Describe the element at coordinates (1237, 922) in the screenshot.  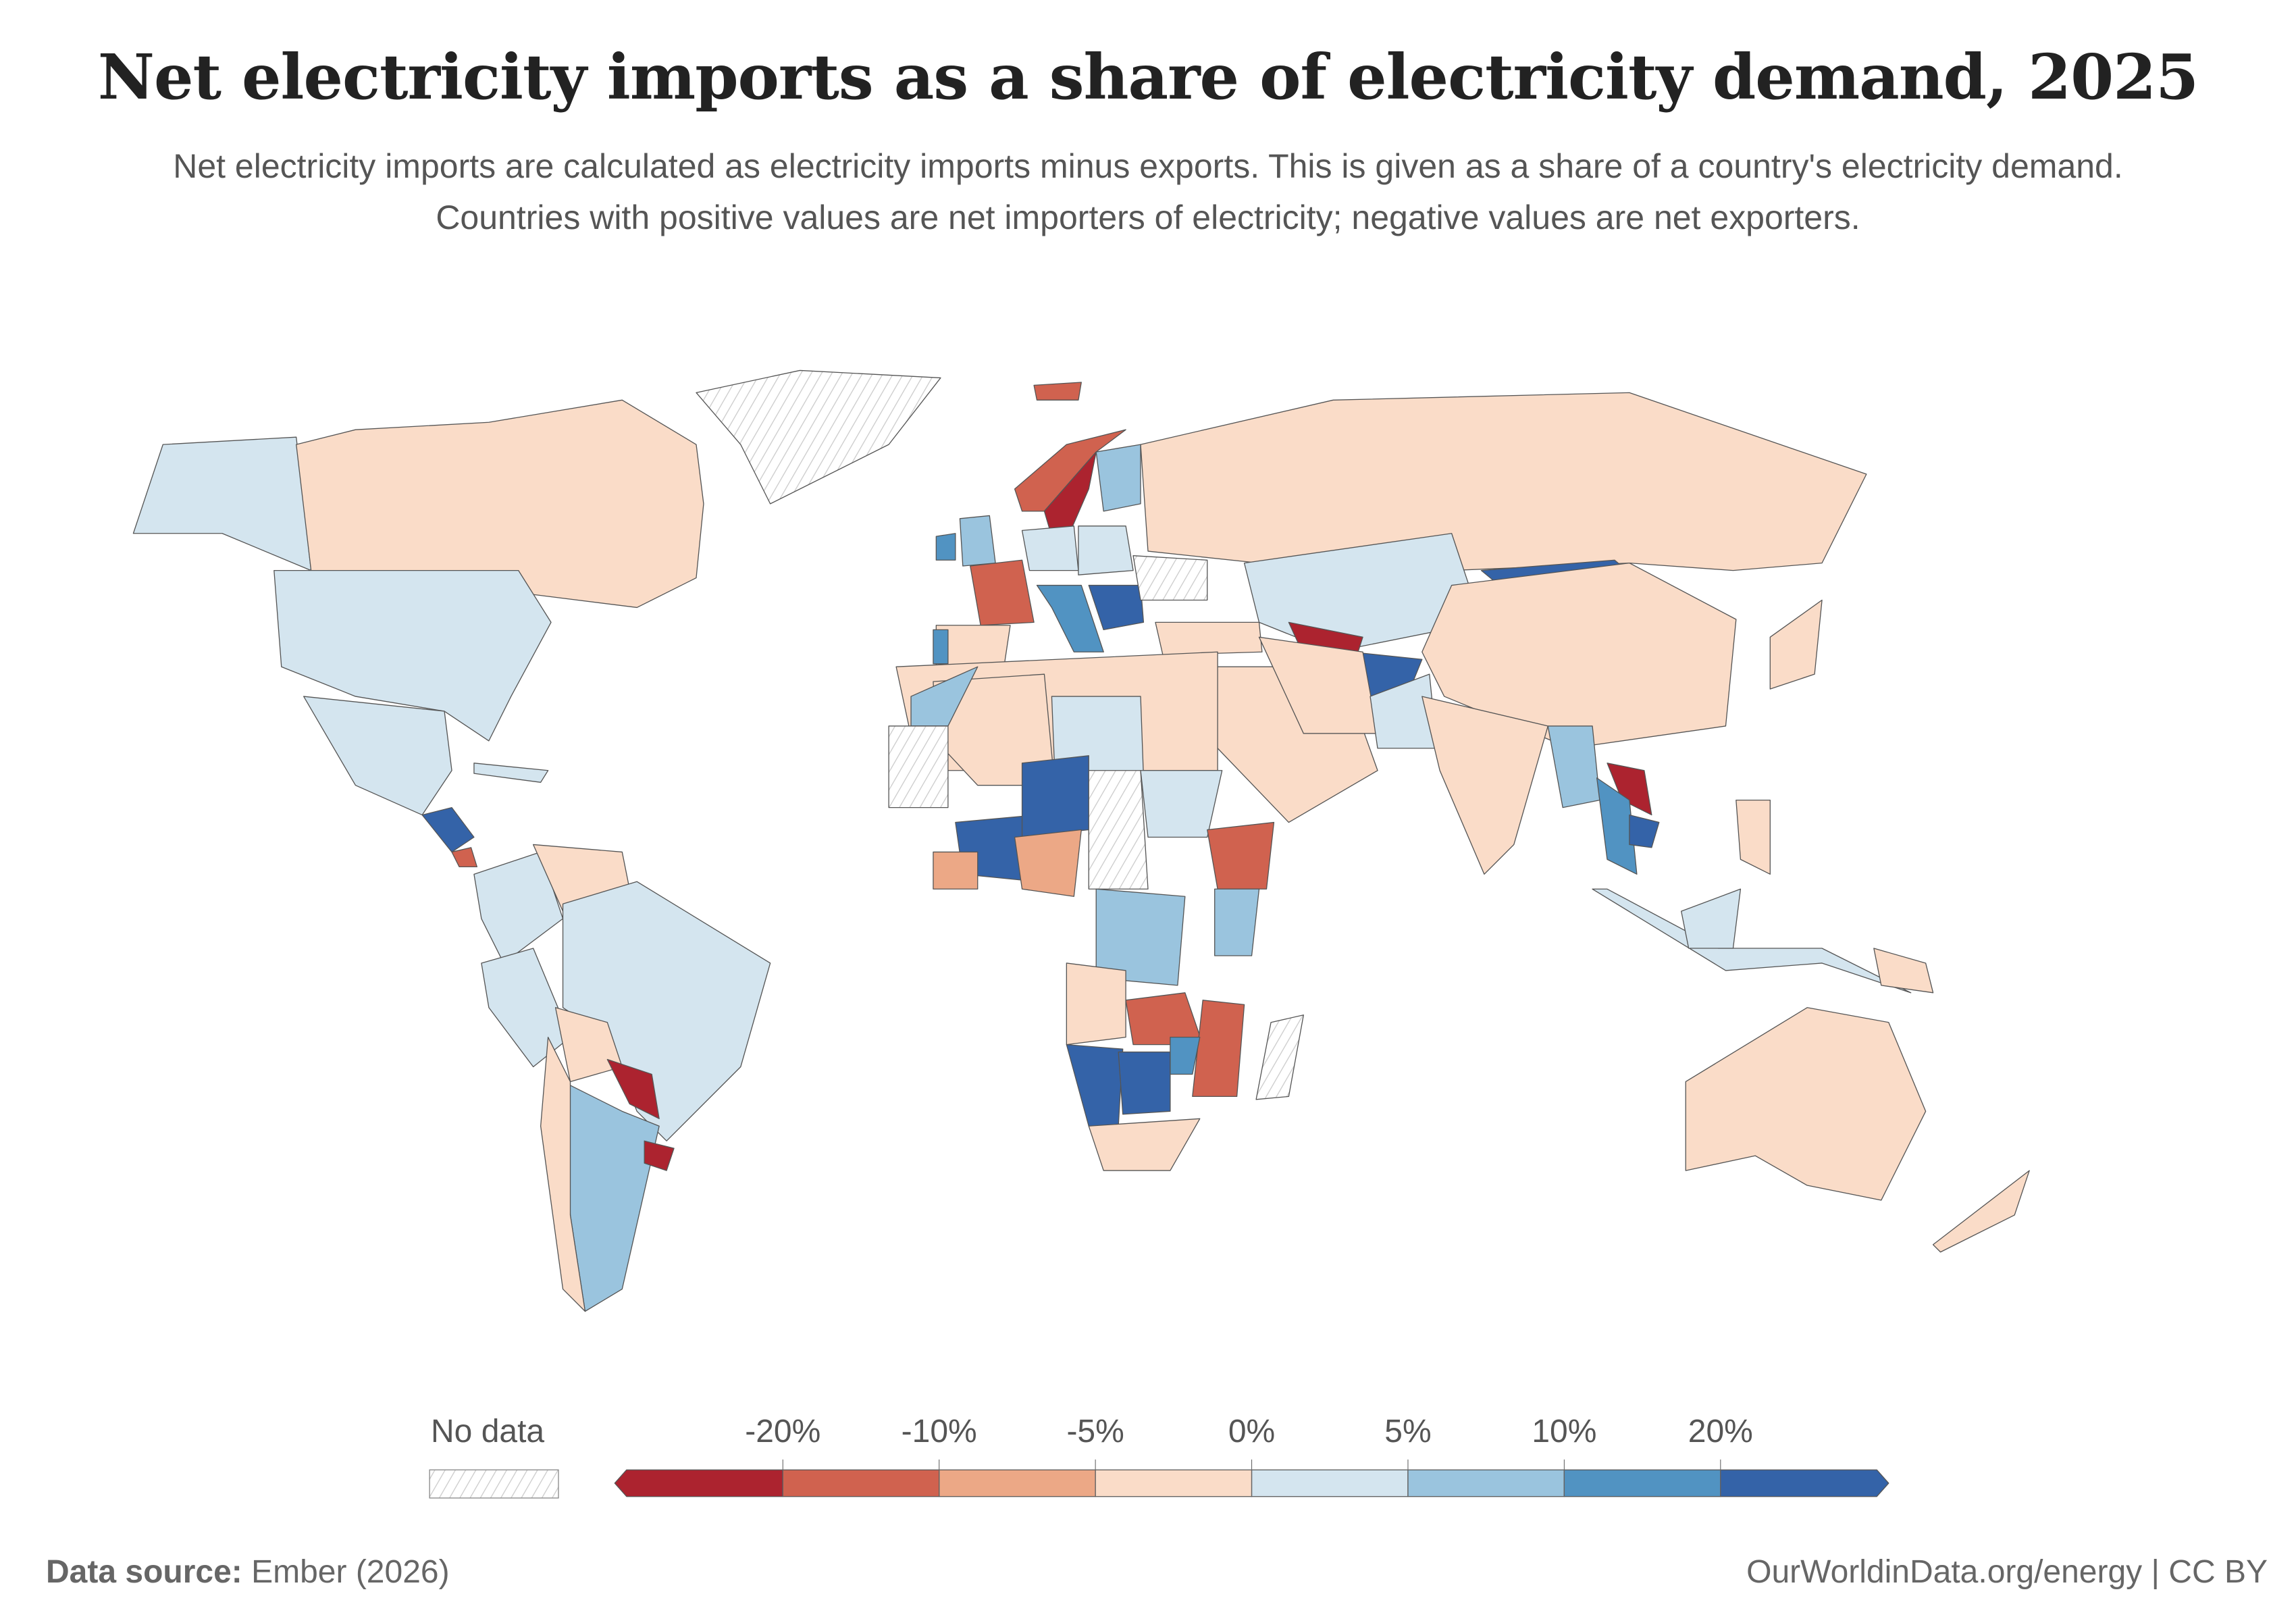
I see `country-kenya` at that location.